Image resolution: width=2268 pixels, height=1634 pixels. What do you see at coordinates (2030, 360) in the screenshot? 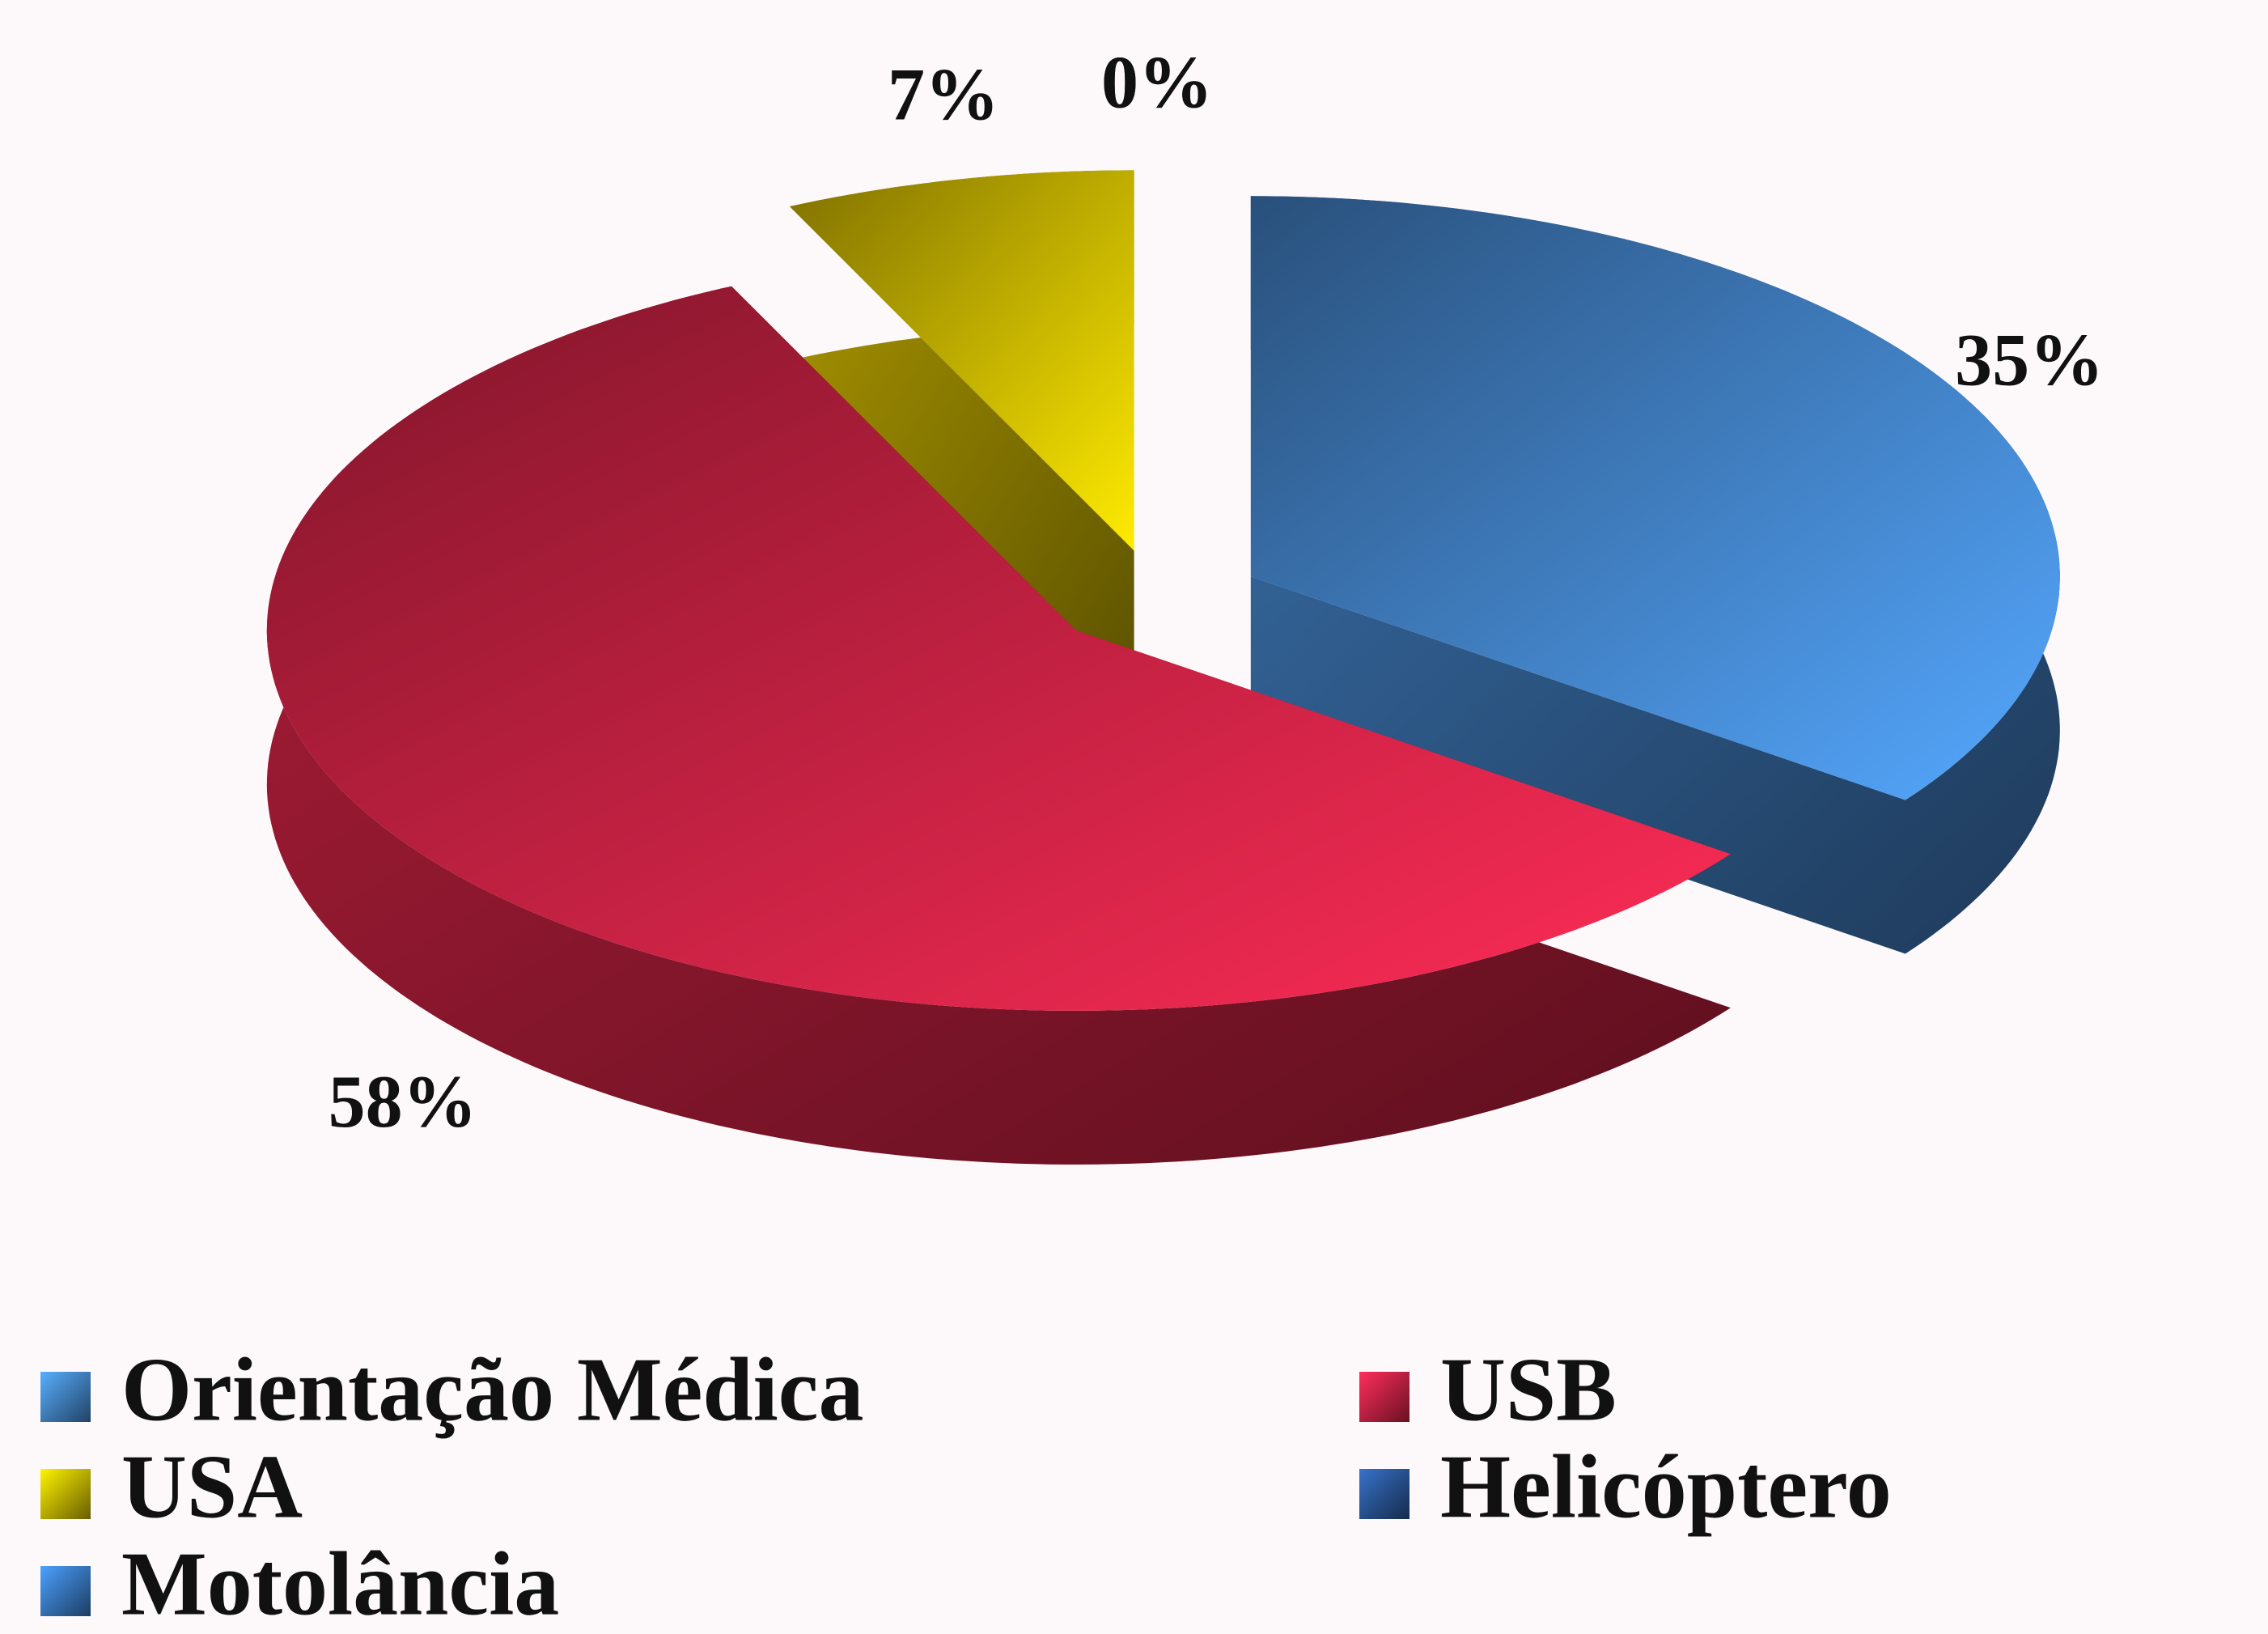
I see `value-label: 35%` at bounding box center [2030, 360].